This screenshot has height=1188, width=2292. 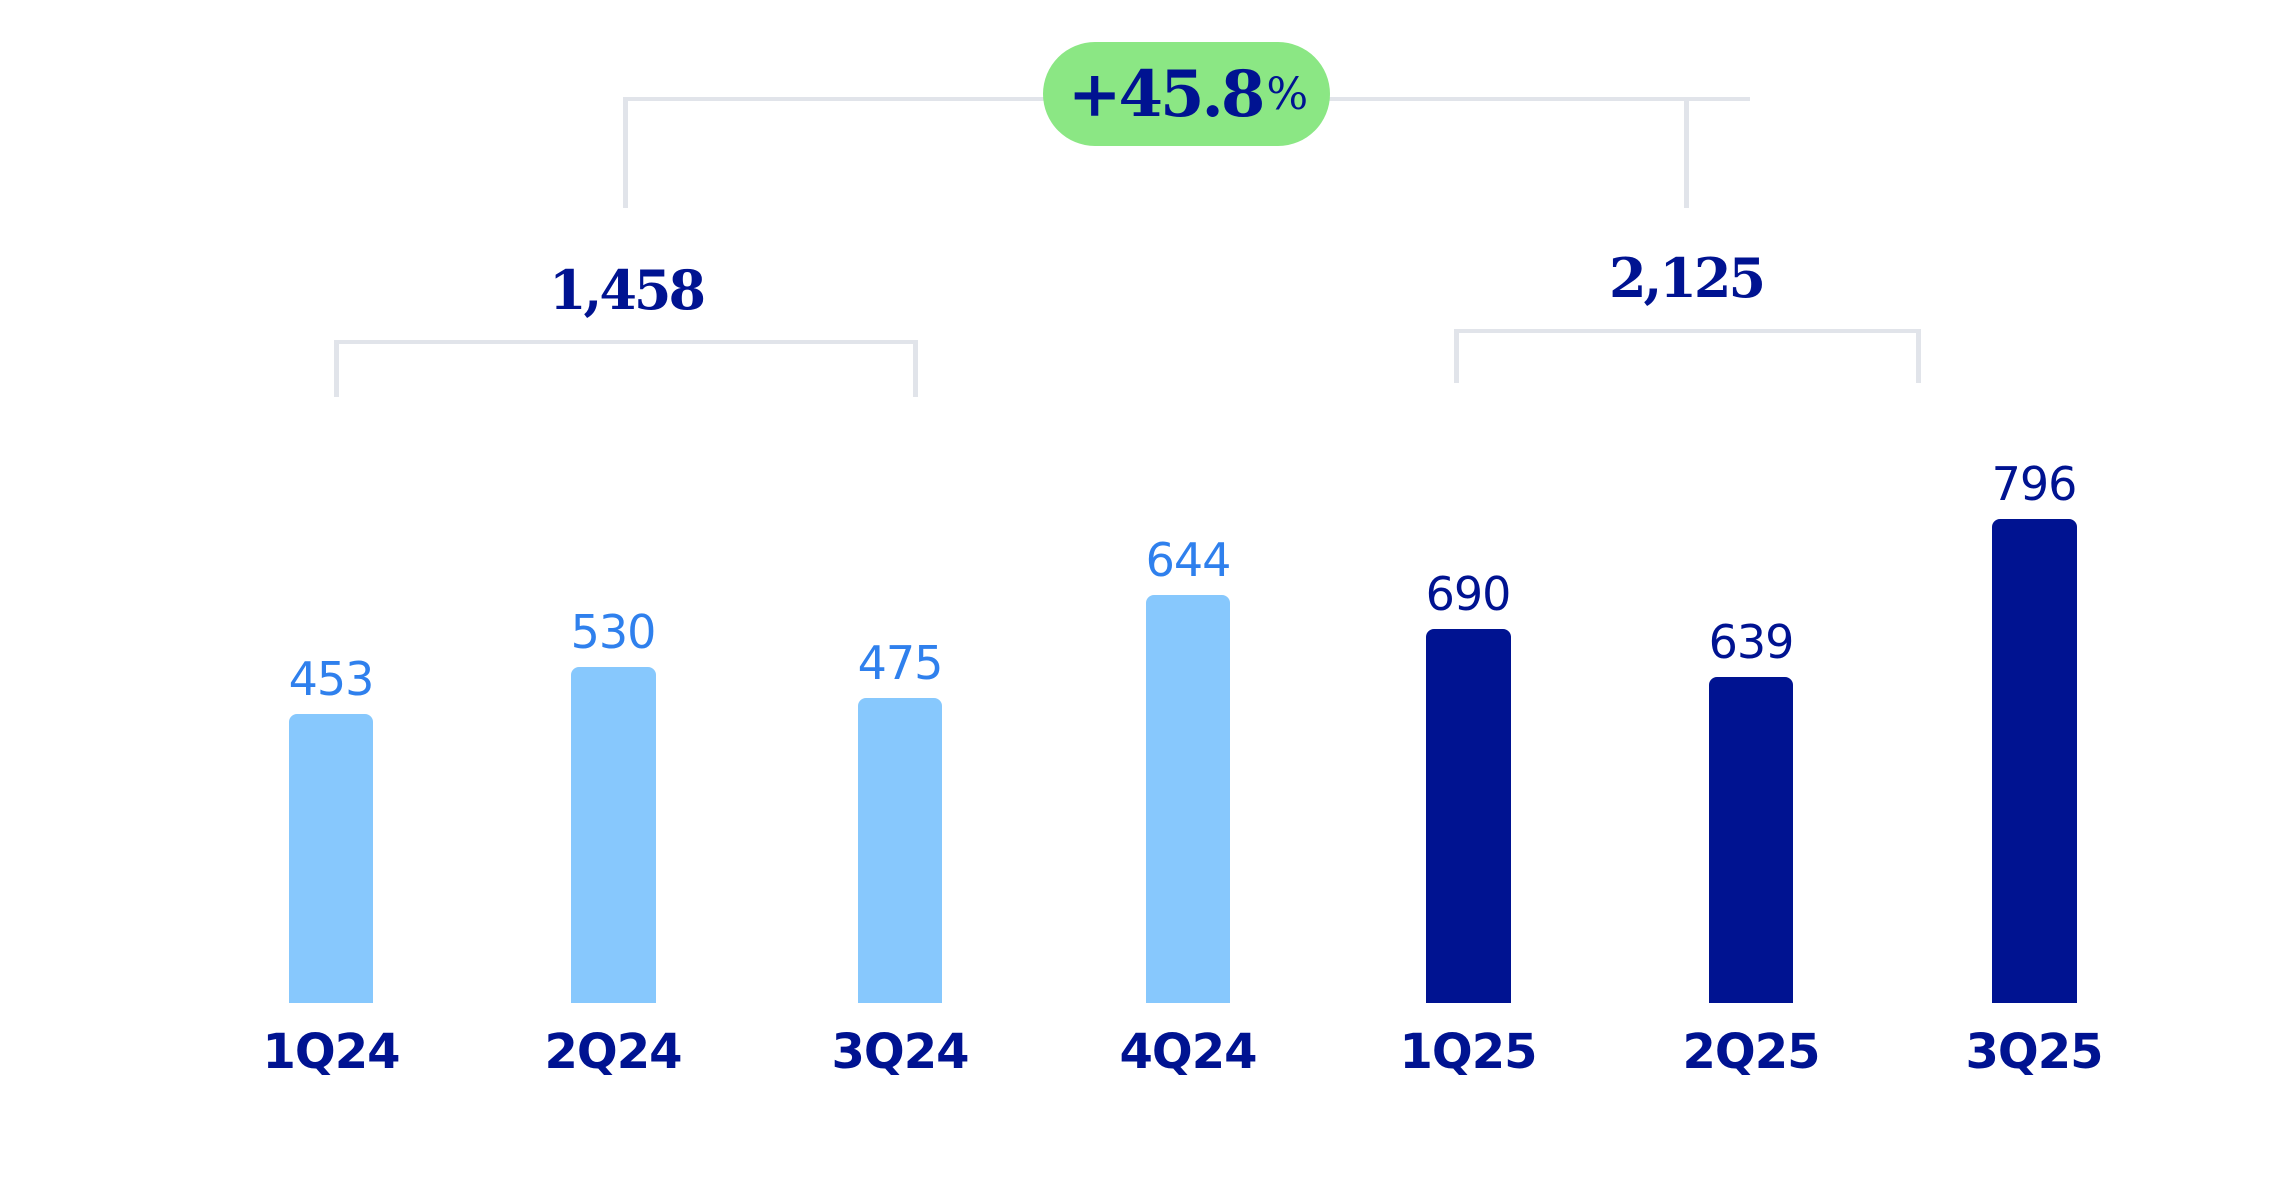 I want to click on growth-percent-sign: %, so click(x=1287, y=94).